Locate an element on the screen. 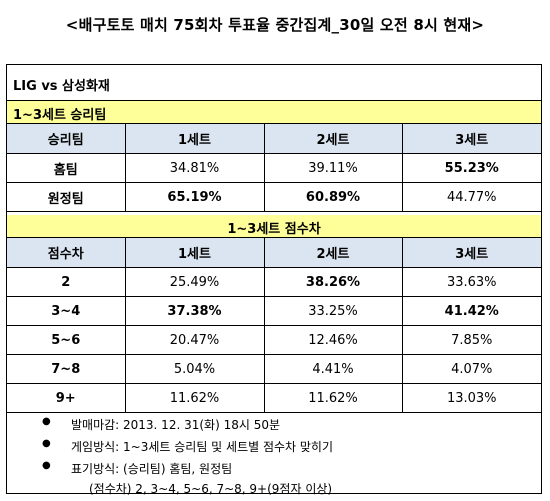 The image size is (550, 501). table-cell: 38.26% is located at coordinates (333, 282).